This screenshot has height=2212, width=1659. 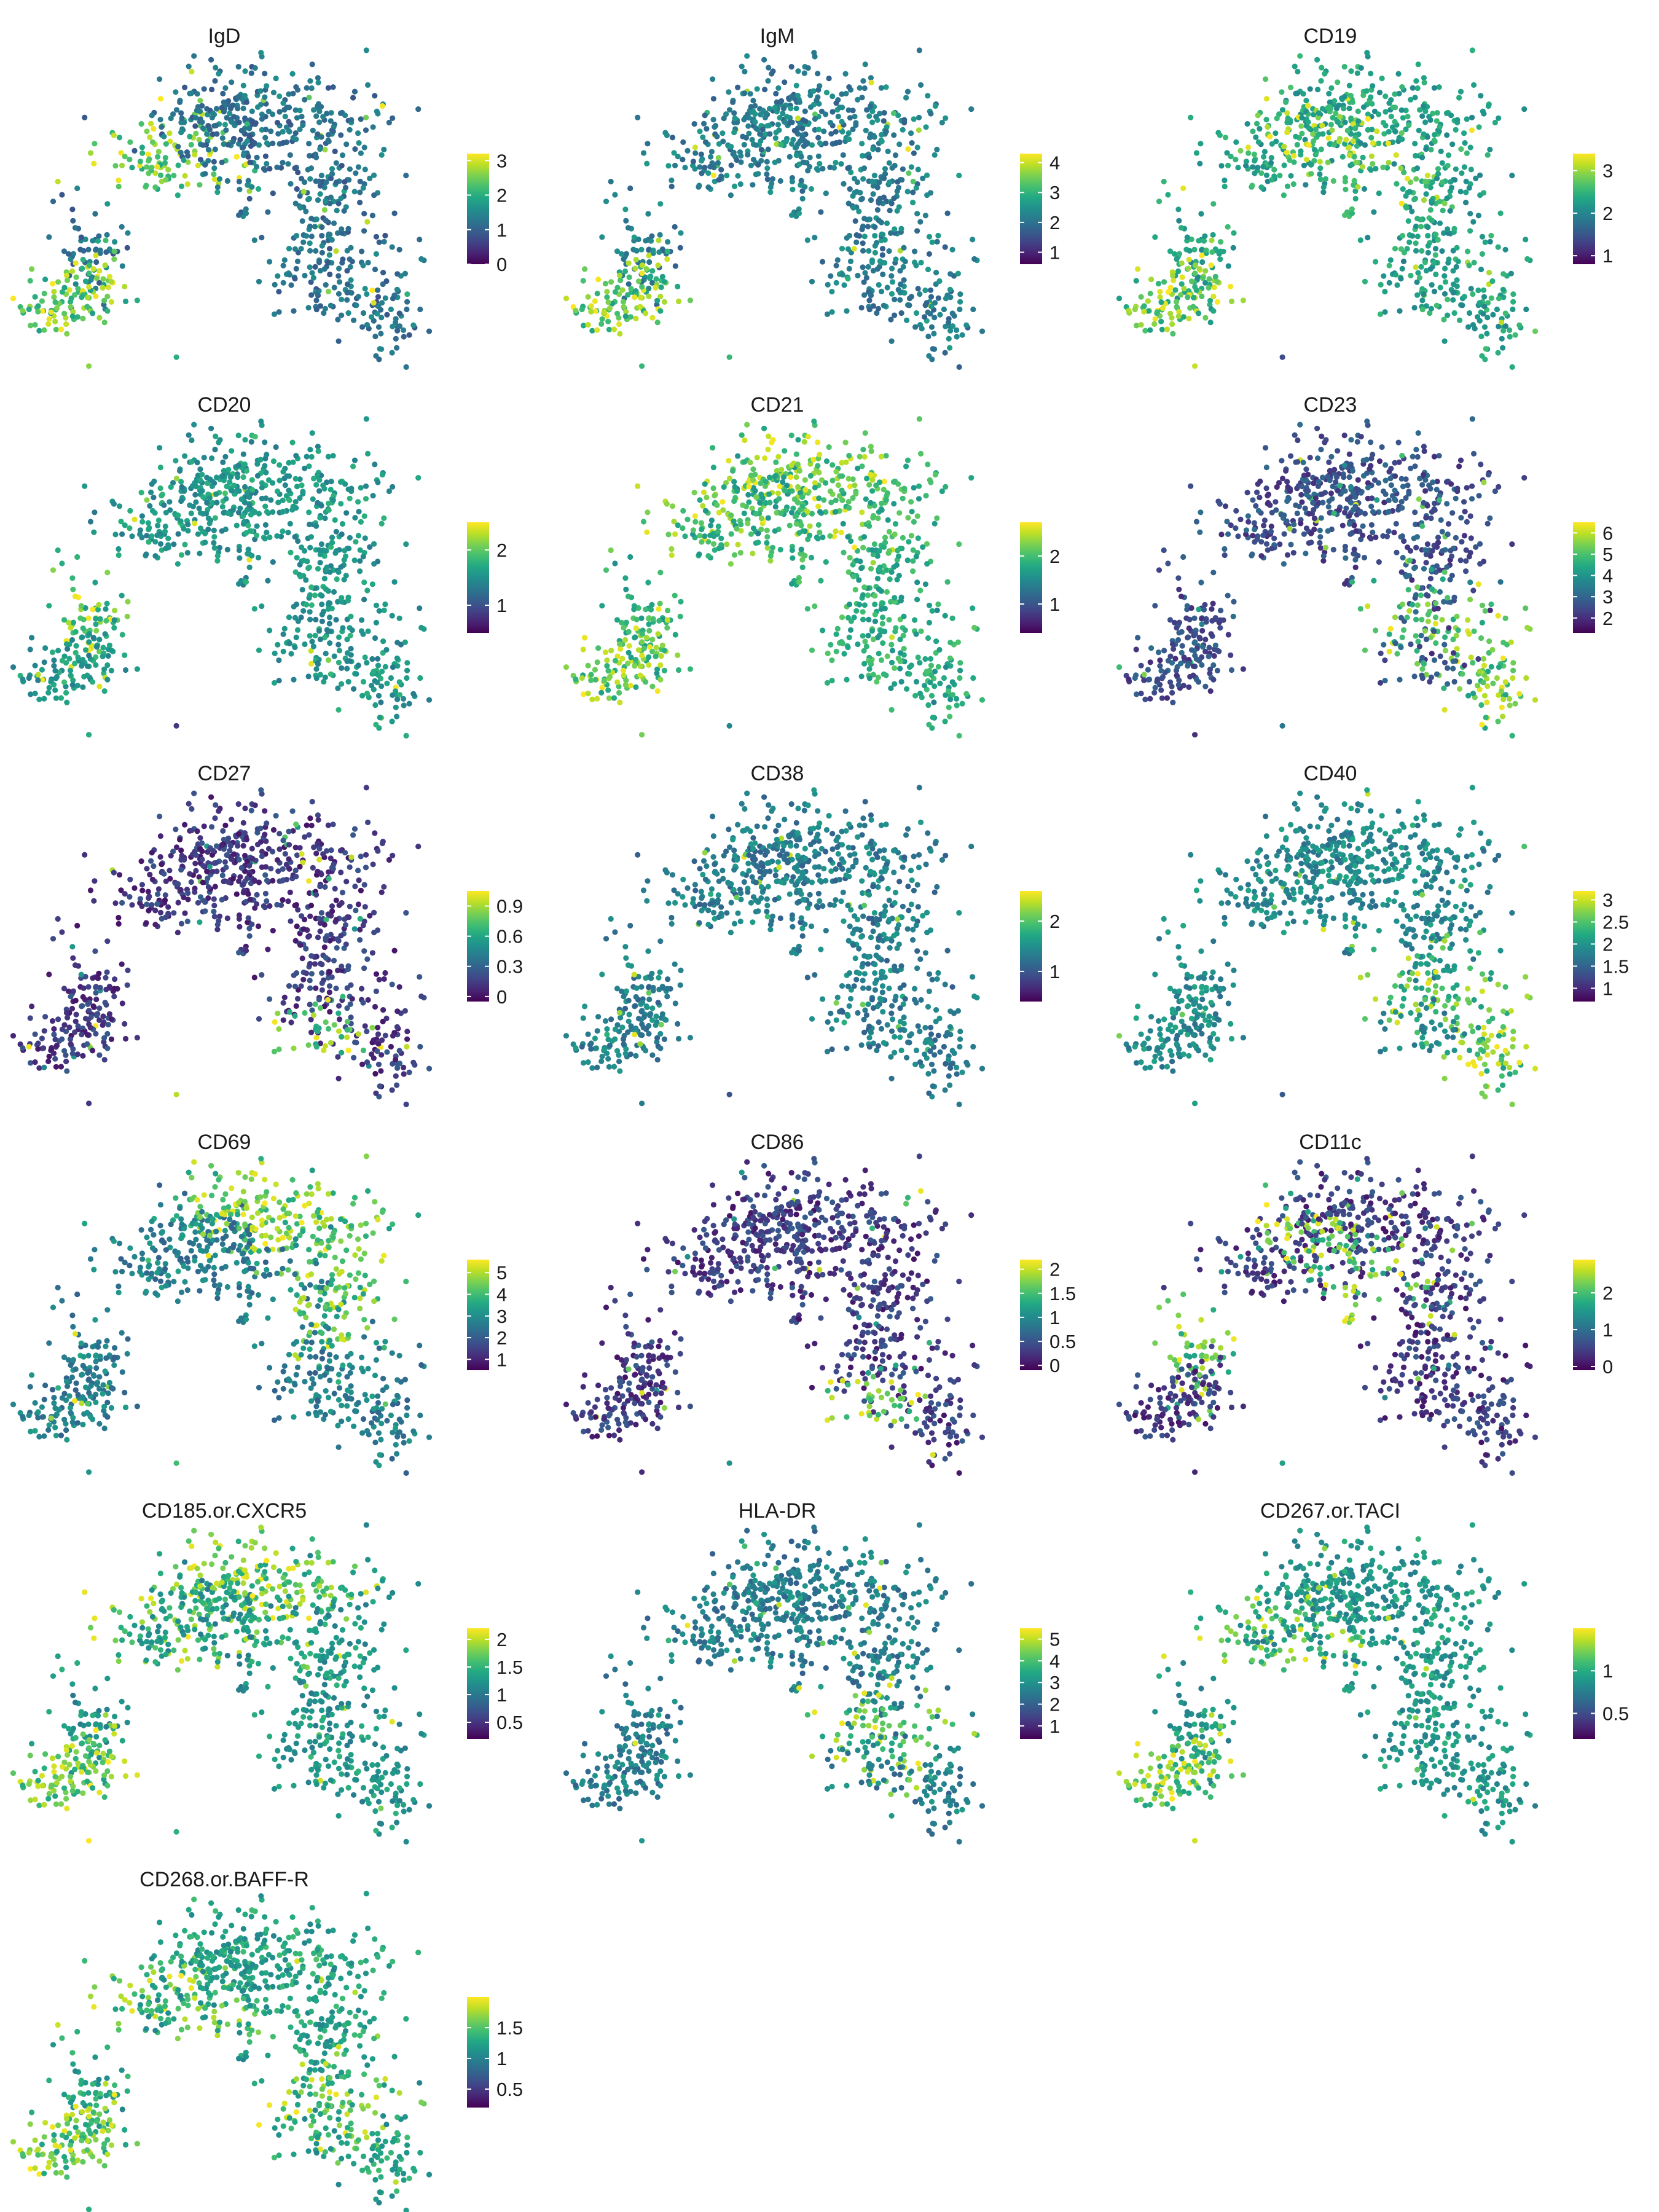 I want to click on umap-points, so click(x=1327, y=209).